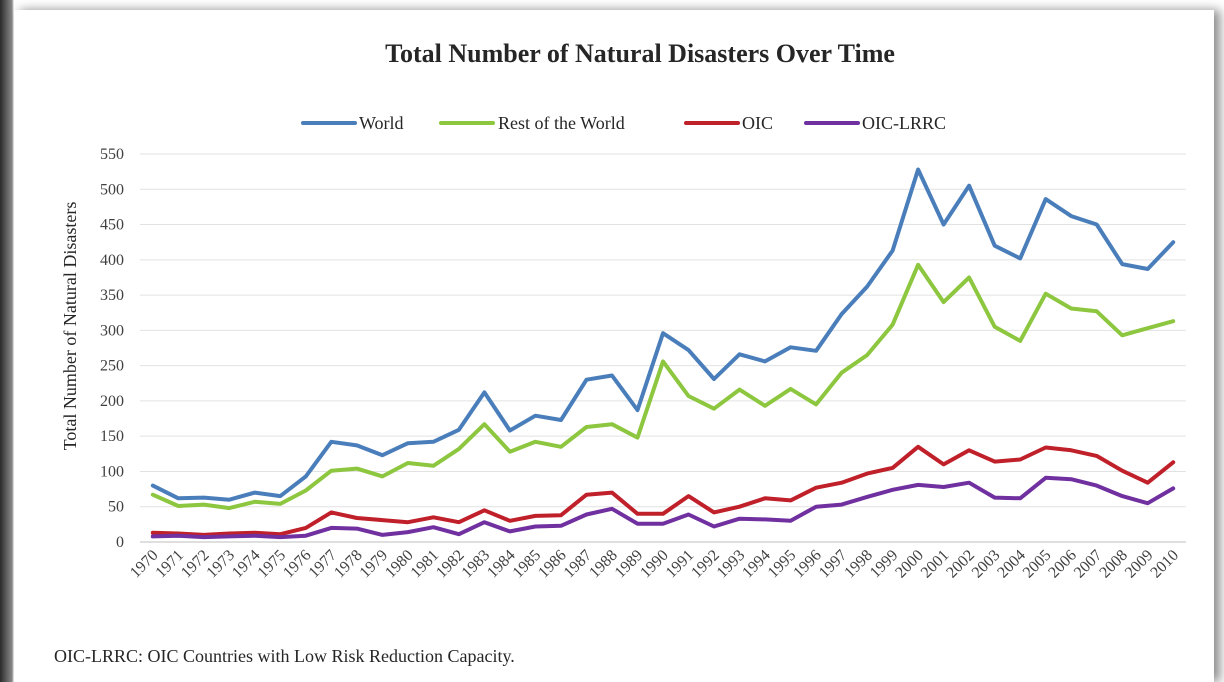  I want to click on legend-label-oic-lrrc: OIC-LRRC, so click(904, 123).